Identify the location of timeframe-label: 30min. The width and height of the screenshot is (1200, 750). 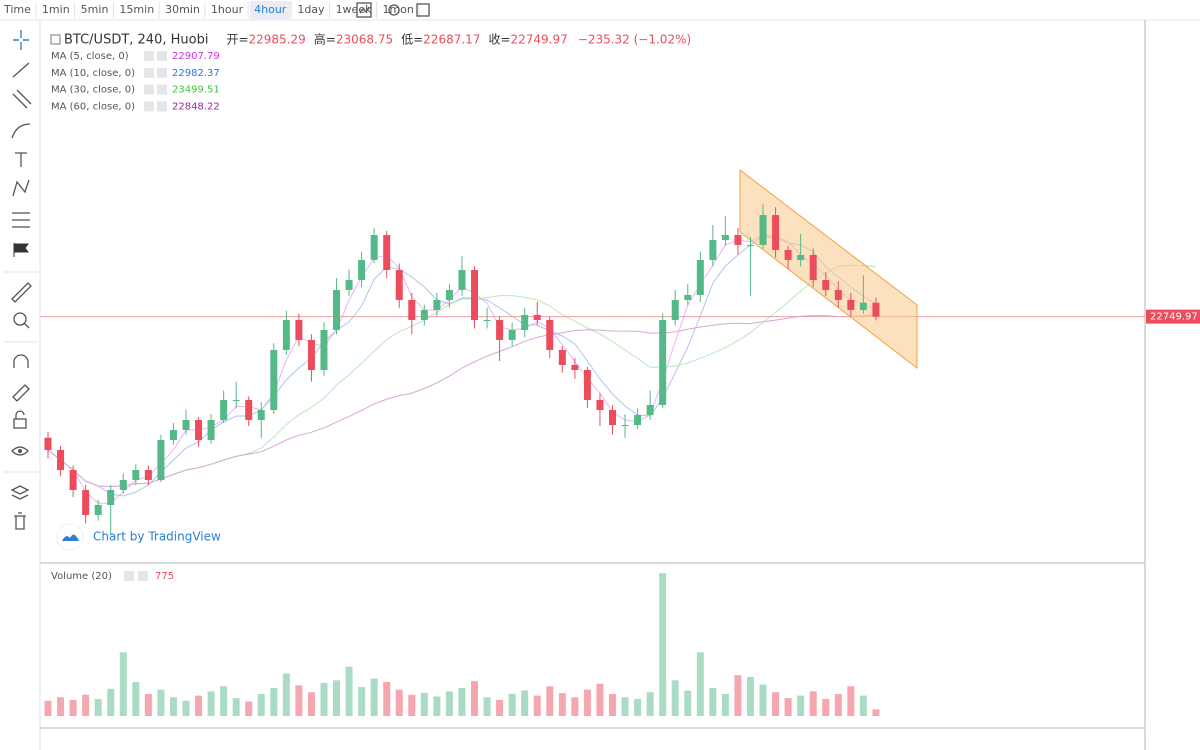
(182, 9).